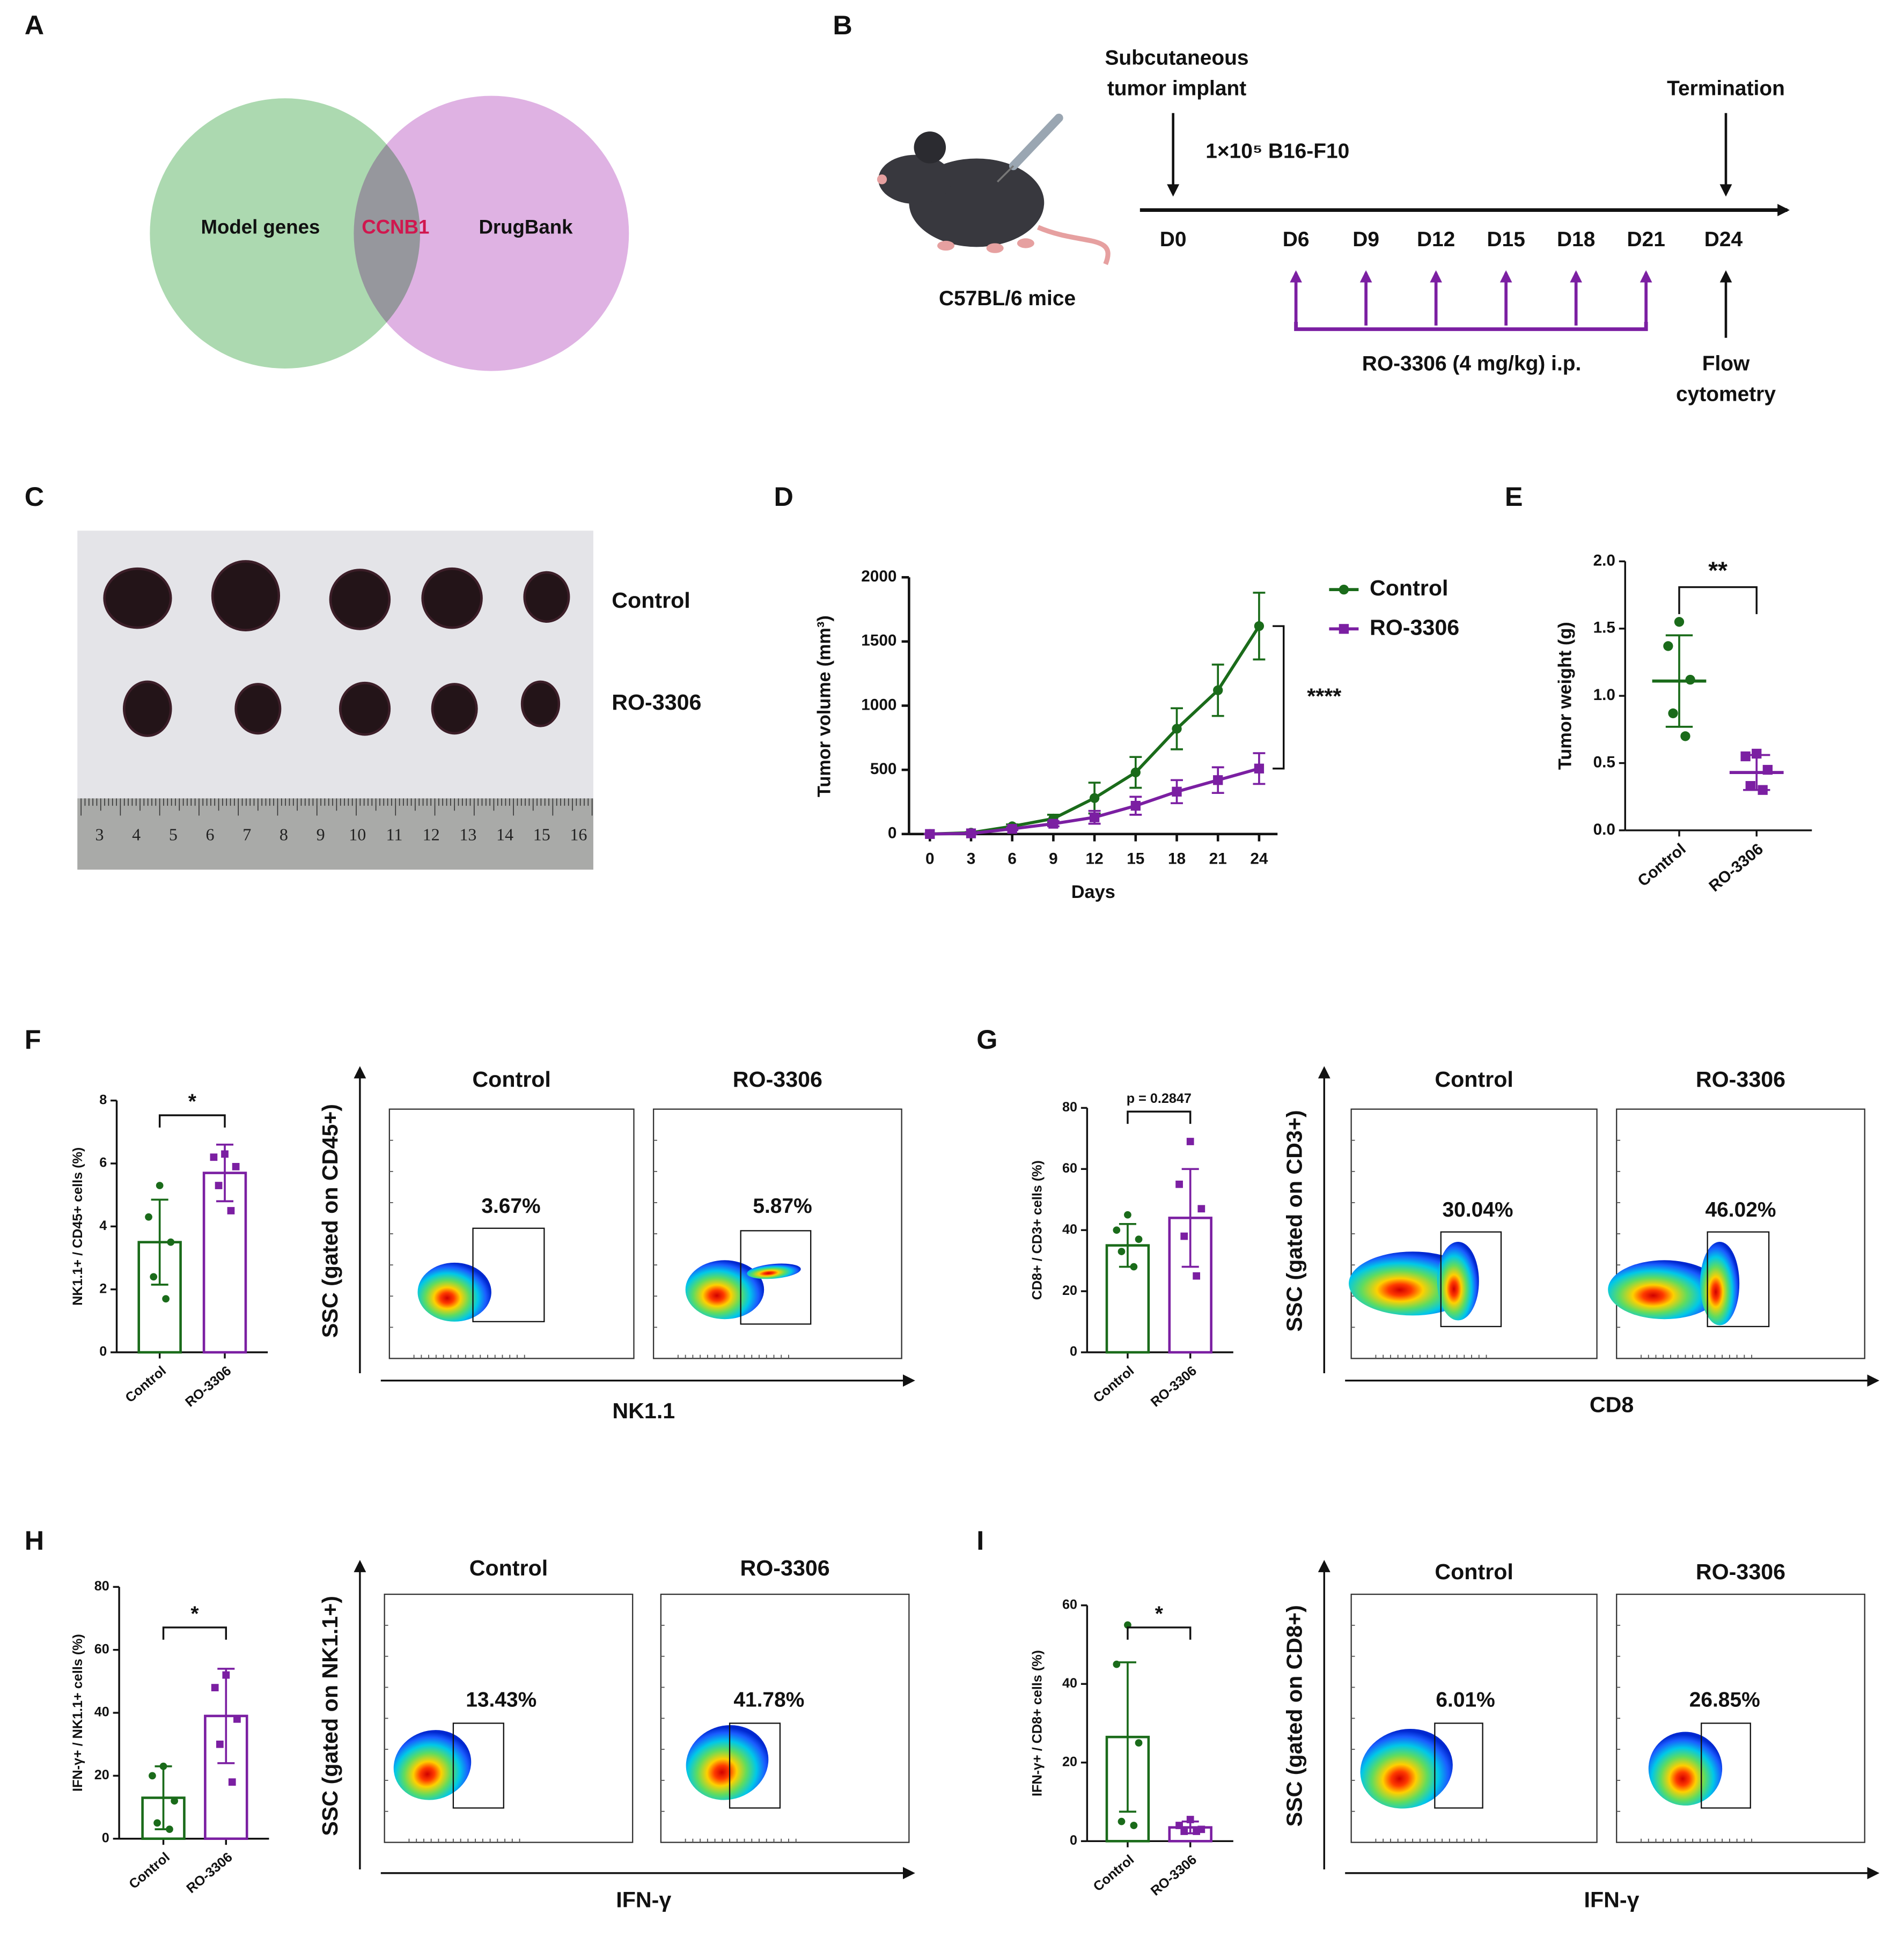 The image size is (1904, 1937). What do you see at coordinates (930, 148) in the screenshot?
I see `mouse-ear` at bounding box center [930, 148].